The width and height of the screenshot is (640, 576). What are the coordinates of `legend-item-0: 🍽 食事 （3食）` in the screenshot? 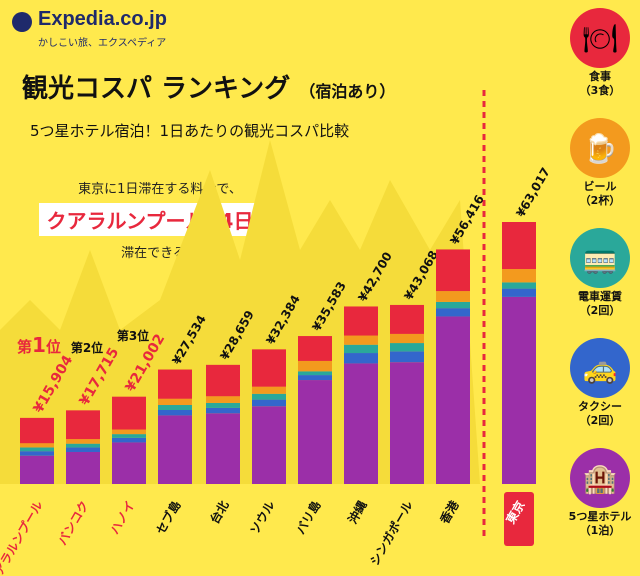 It's located at (600, 53).